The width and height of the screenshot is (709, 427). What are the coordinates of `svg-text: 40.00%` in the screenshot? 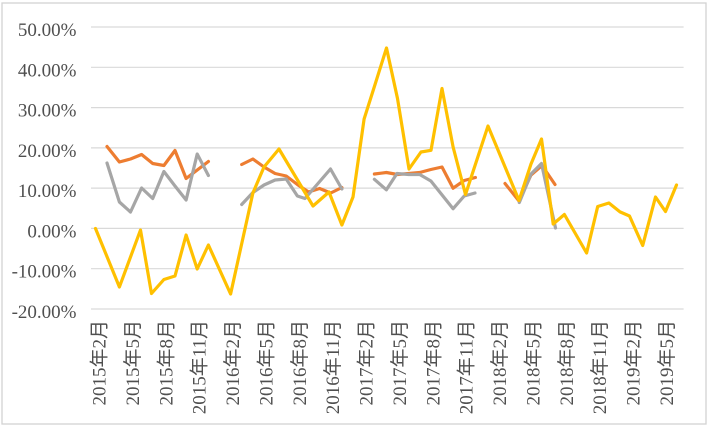 It's located at (47, 70).